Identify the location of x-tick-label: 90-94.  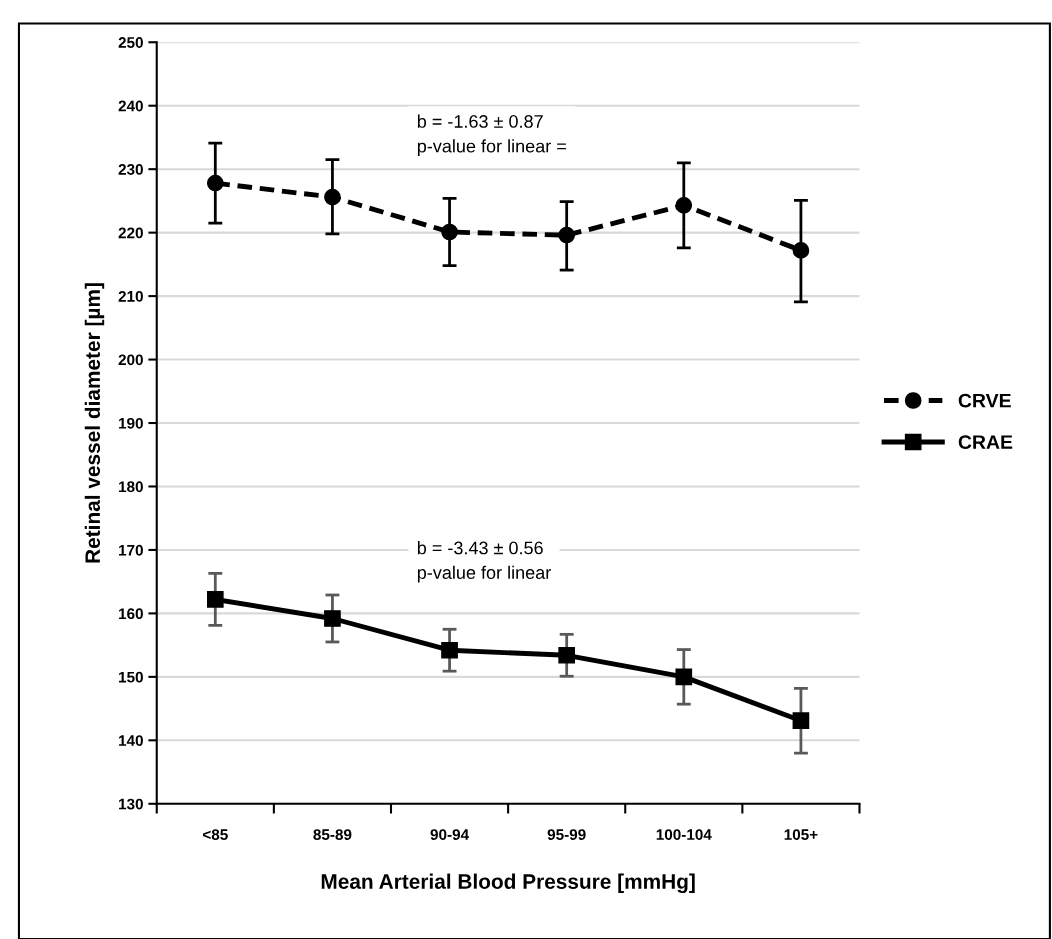
(450, 835).